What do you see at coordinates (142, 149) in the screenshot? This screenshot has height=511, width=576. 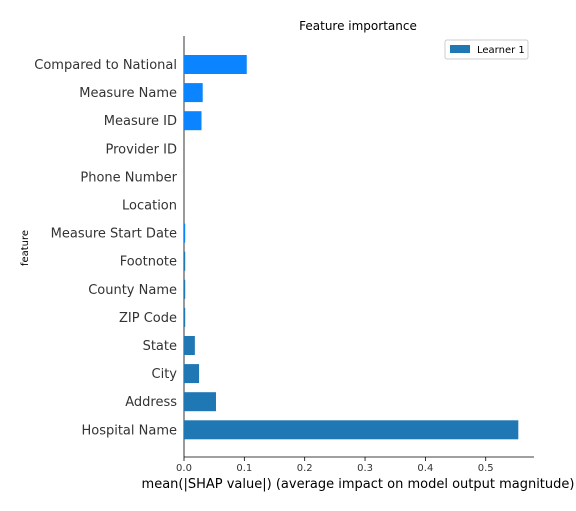 I see `y-tick-label-provider-id: Provider ID` at bounding box center [142, 149].